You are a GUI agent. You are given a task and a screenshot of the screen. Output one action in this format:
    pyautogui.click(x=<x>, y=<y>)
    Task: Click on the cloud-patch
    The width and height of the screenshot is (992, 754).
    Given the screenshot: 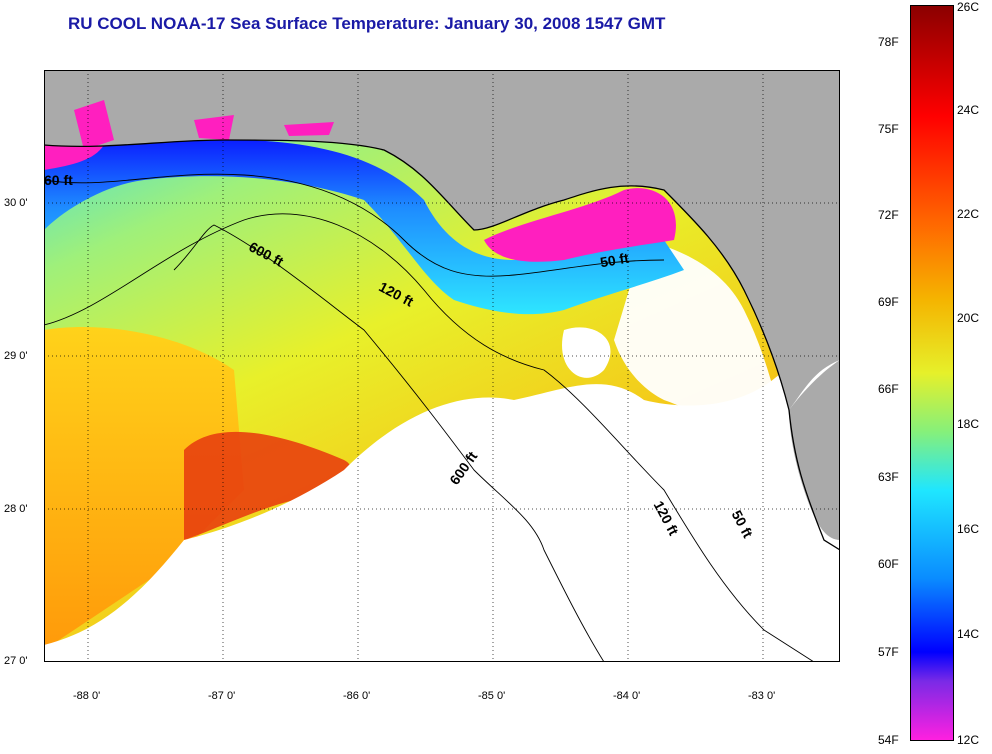 What is the action you would take?
    pyautogui.click(x=586, y=352)
    